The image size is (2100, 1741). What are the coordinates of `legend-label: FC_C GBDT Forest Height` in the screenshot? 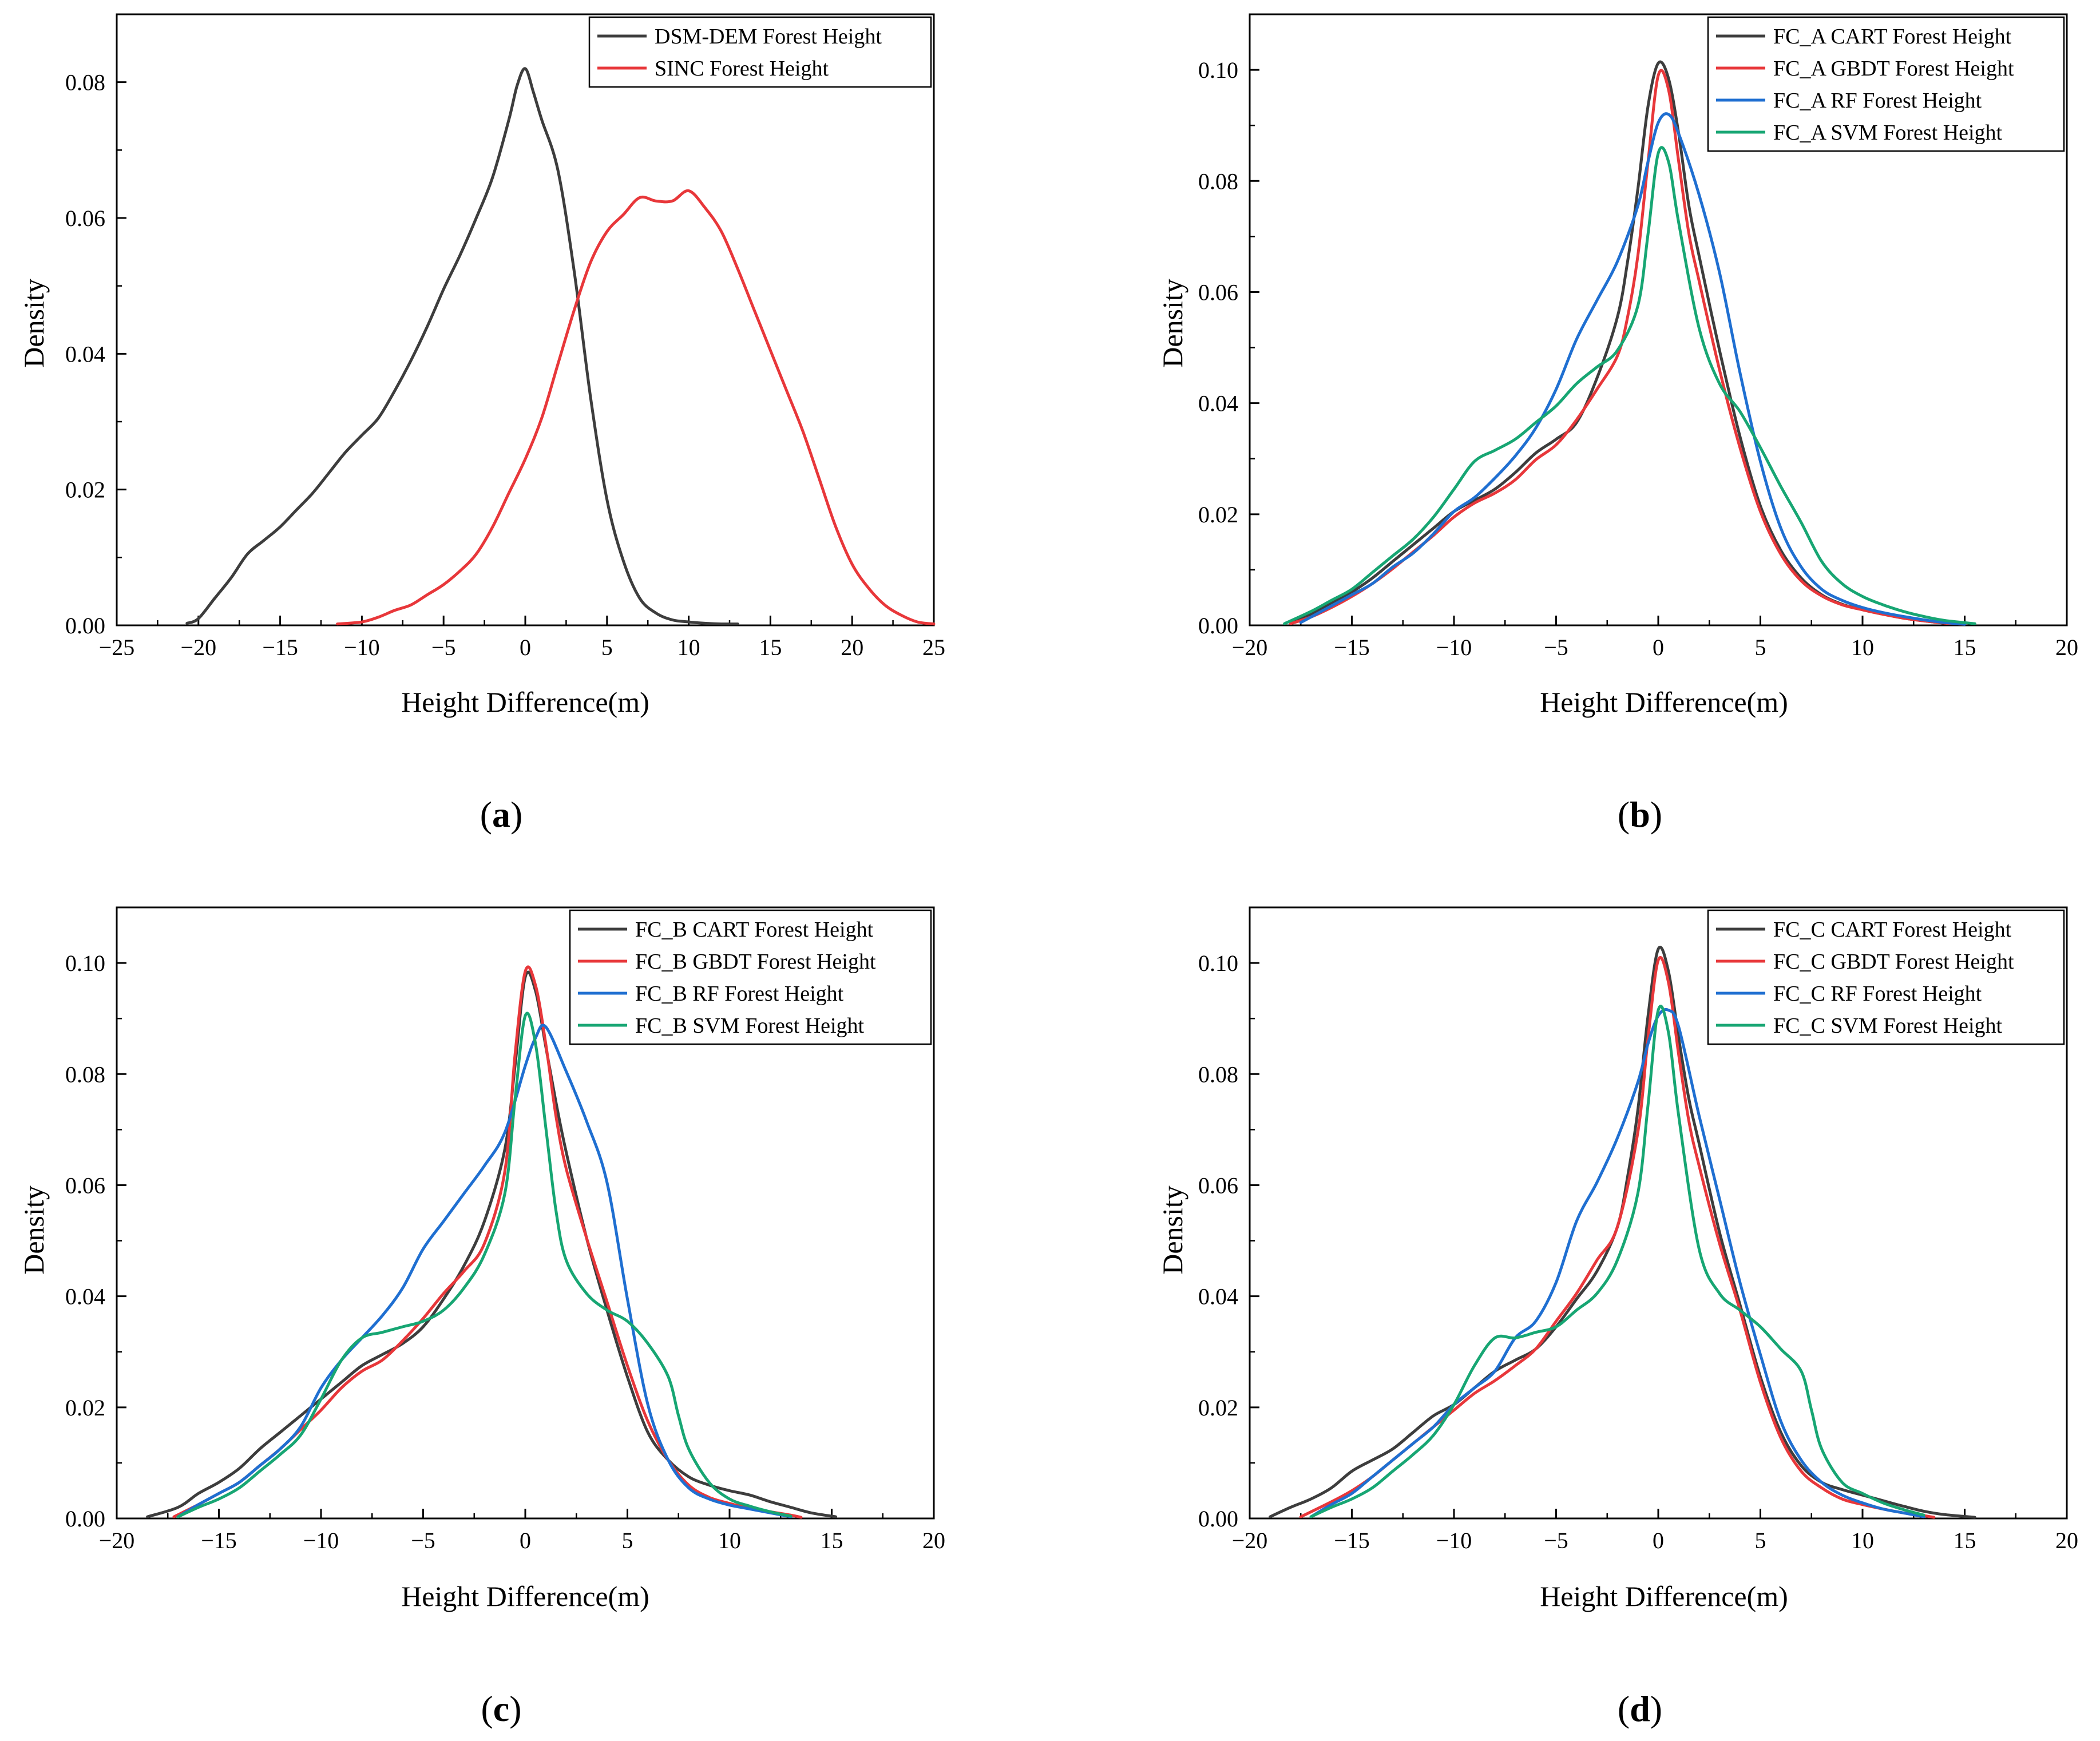 It's located at (1893, 962).